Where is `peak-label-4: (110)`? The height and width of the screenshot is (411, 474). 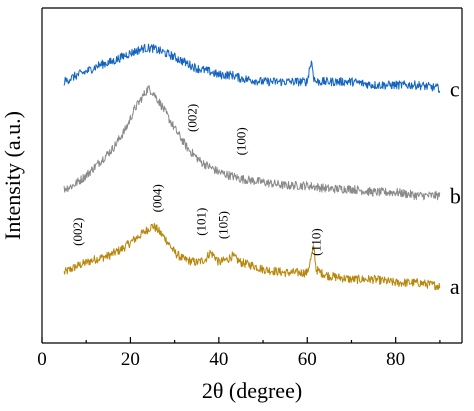 peak-label-4: (110) is located at coordinates (316, 242).